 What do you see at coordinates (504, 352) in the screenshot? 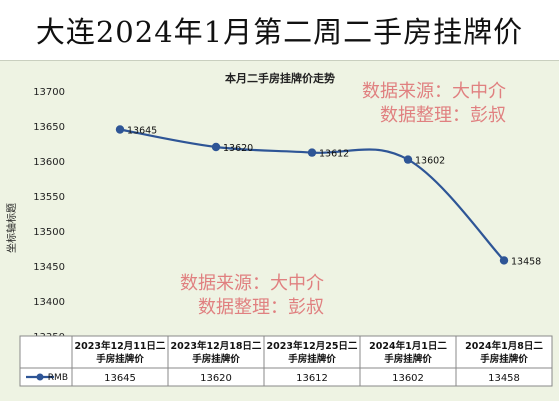
I see `category-label: 2024年1月8日二手房挂牌价` at bounding box center [504, 352].